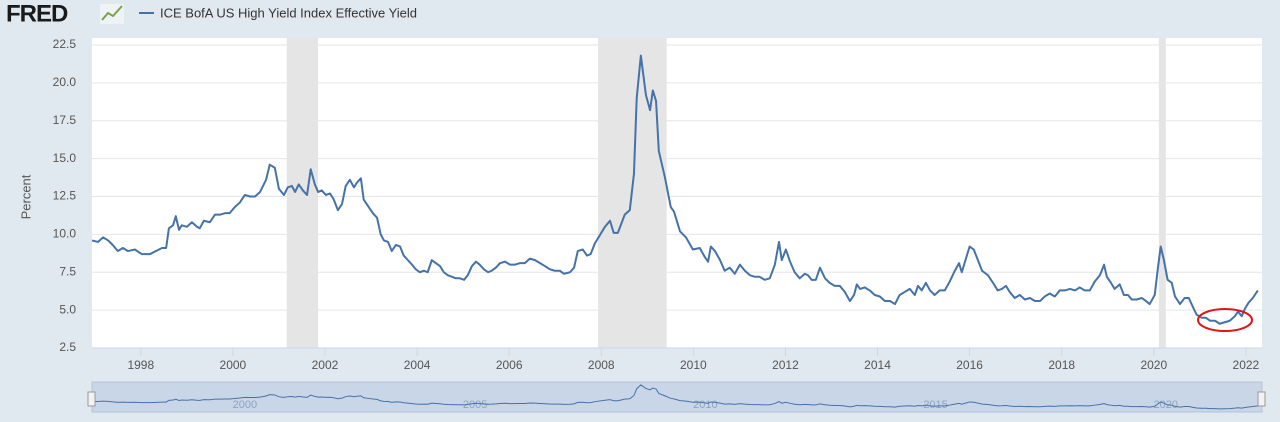 The image size is (1280, 422). What do you see at coordinates (877, 365) in the screenshot?
I see `x-tick-label: 2014` at bounding box center [877, 365].